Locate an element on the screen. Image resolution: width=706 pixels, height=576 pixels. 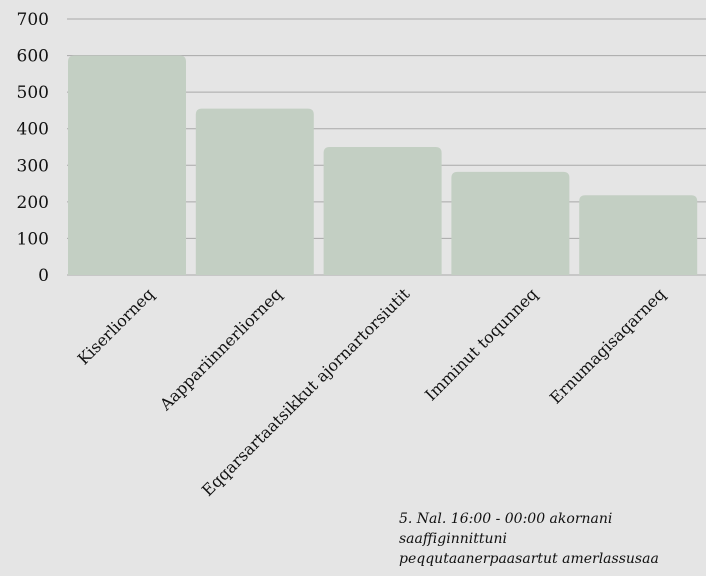
y-tick-label: 100 is located at coordinates (33, 239).